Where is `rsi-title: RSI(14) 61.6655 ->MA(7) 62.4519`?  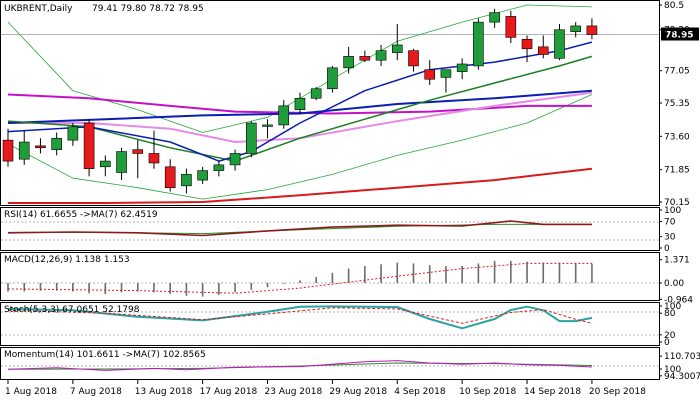
rsi-title: RSI(14) 61.6655 ->MA(7) 62.4519 is located at coordinates (81, 215).